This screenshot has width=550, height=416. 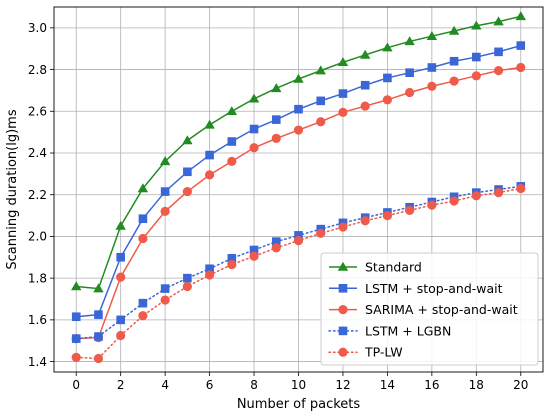 What do you see at coordinates (408, 330) in the screenshot?
I see `legend-label: LSTM + LGBN` at bounding box center [408, 330].